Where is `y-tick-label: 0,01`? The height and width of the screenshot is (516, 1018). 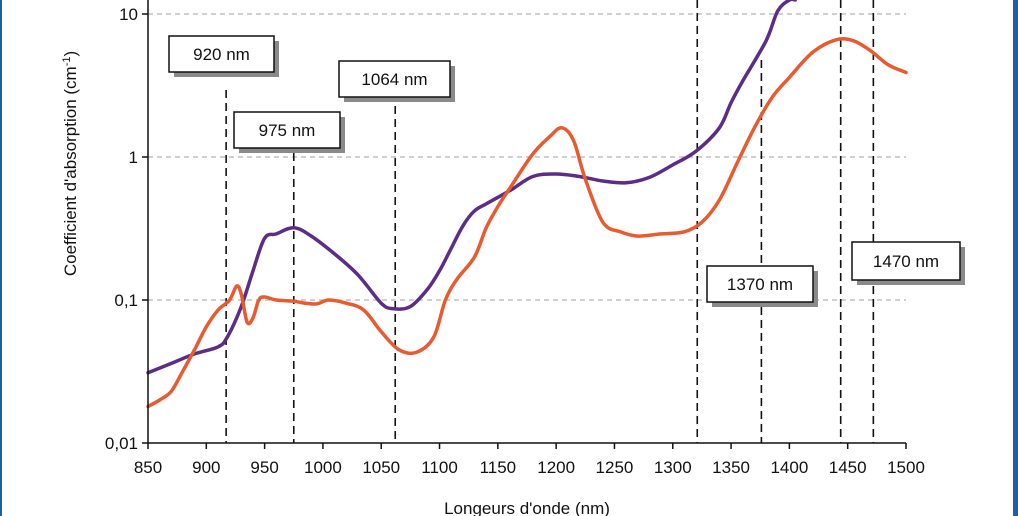
y-tick-label: 0,01 is located at coordinates (121, 443).